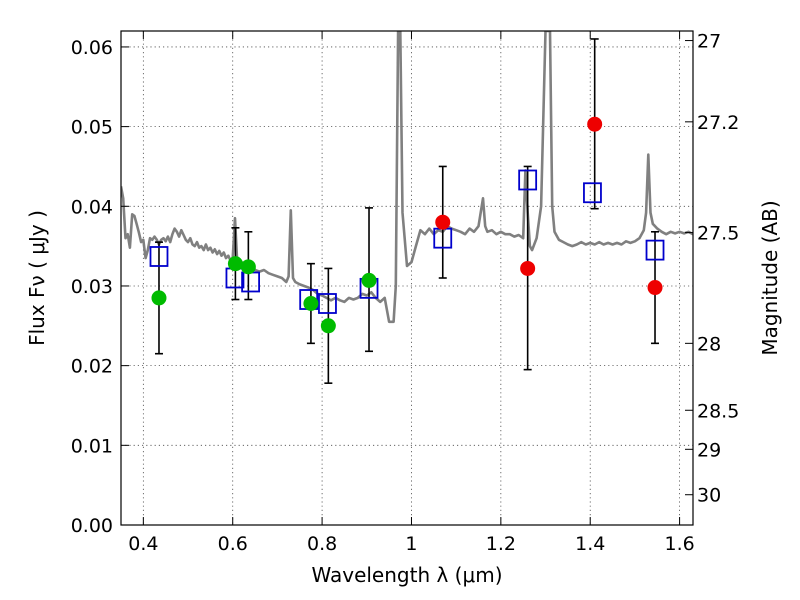  What do you see at coordinates (233, 544) in the screenshot?
I see `x-tick-label: 0.6` at bounding box center [233, 544].